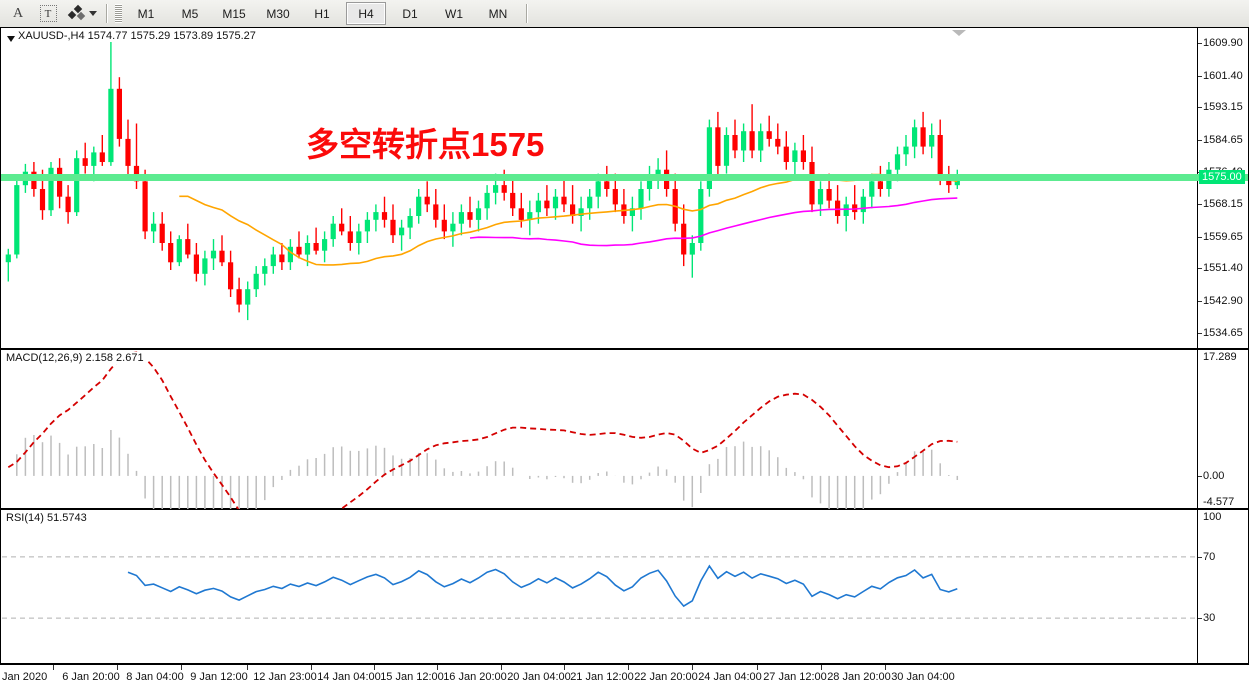  What do you see at coordinates (1214, 475) in the screenshot?
I see `macd-axis-label: 0.00` at bounding box center [1214, 475].